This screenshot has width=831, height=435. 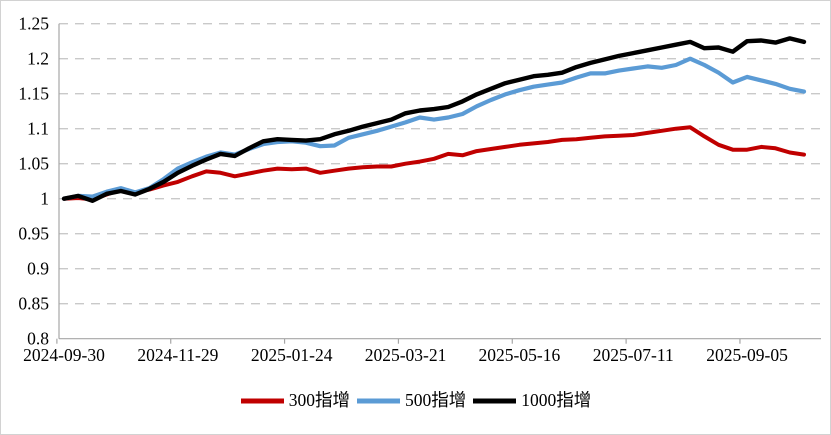 What do you see at coordinates (633, 355) in the screenshot?
I see `x-tick-label: 2025-07-11` at bounding box center [633, 355].